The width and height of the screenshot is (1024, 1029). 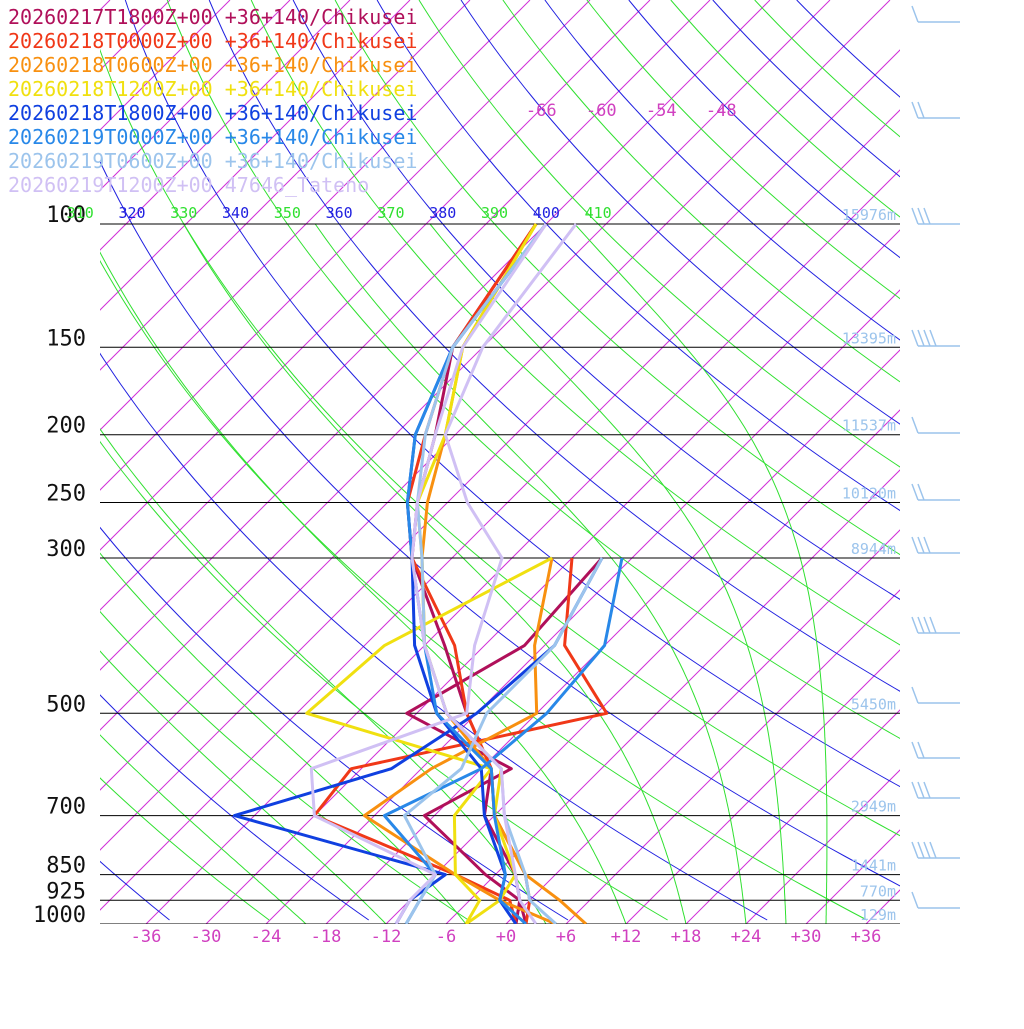 What do you see at coordinates (873, 866) in the screenshot?
I see `height-label: 1441m` at bounding box center [873, 866].